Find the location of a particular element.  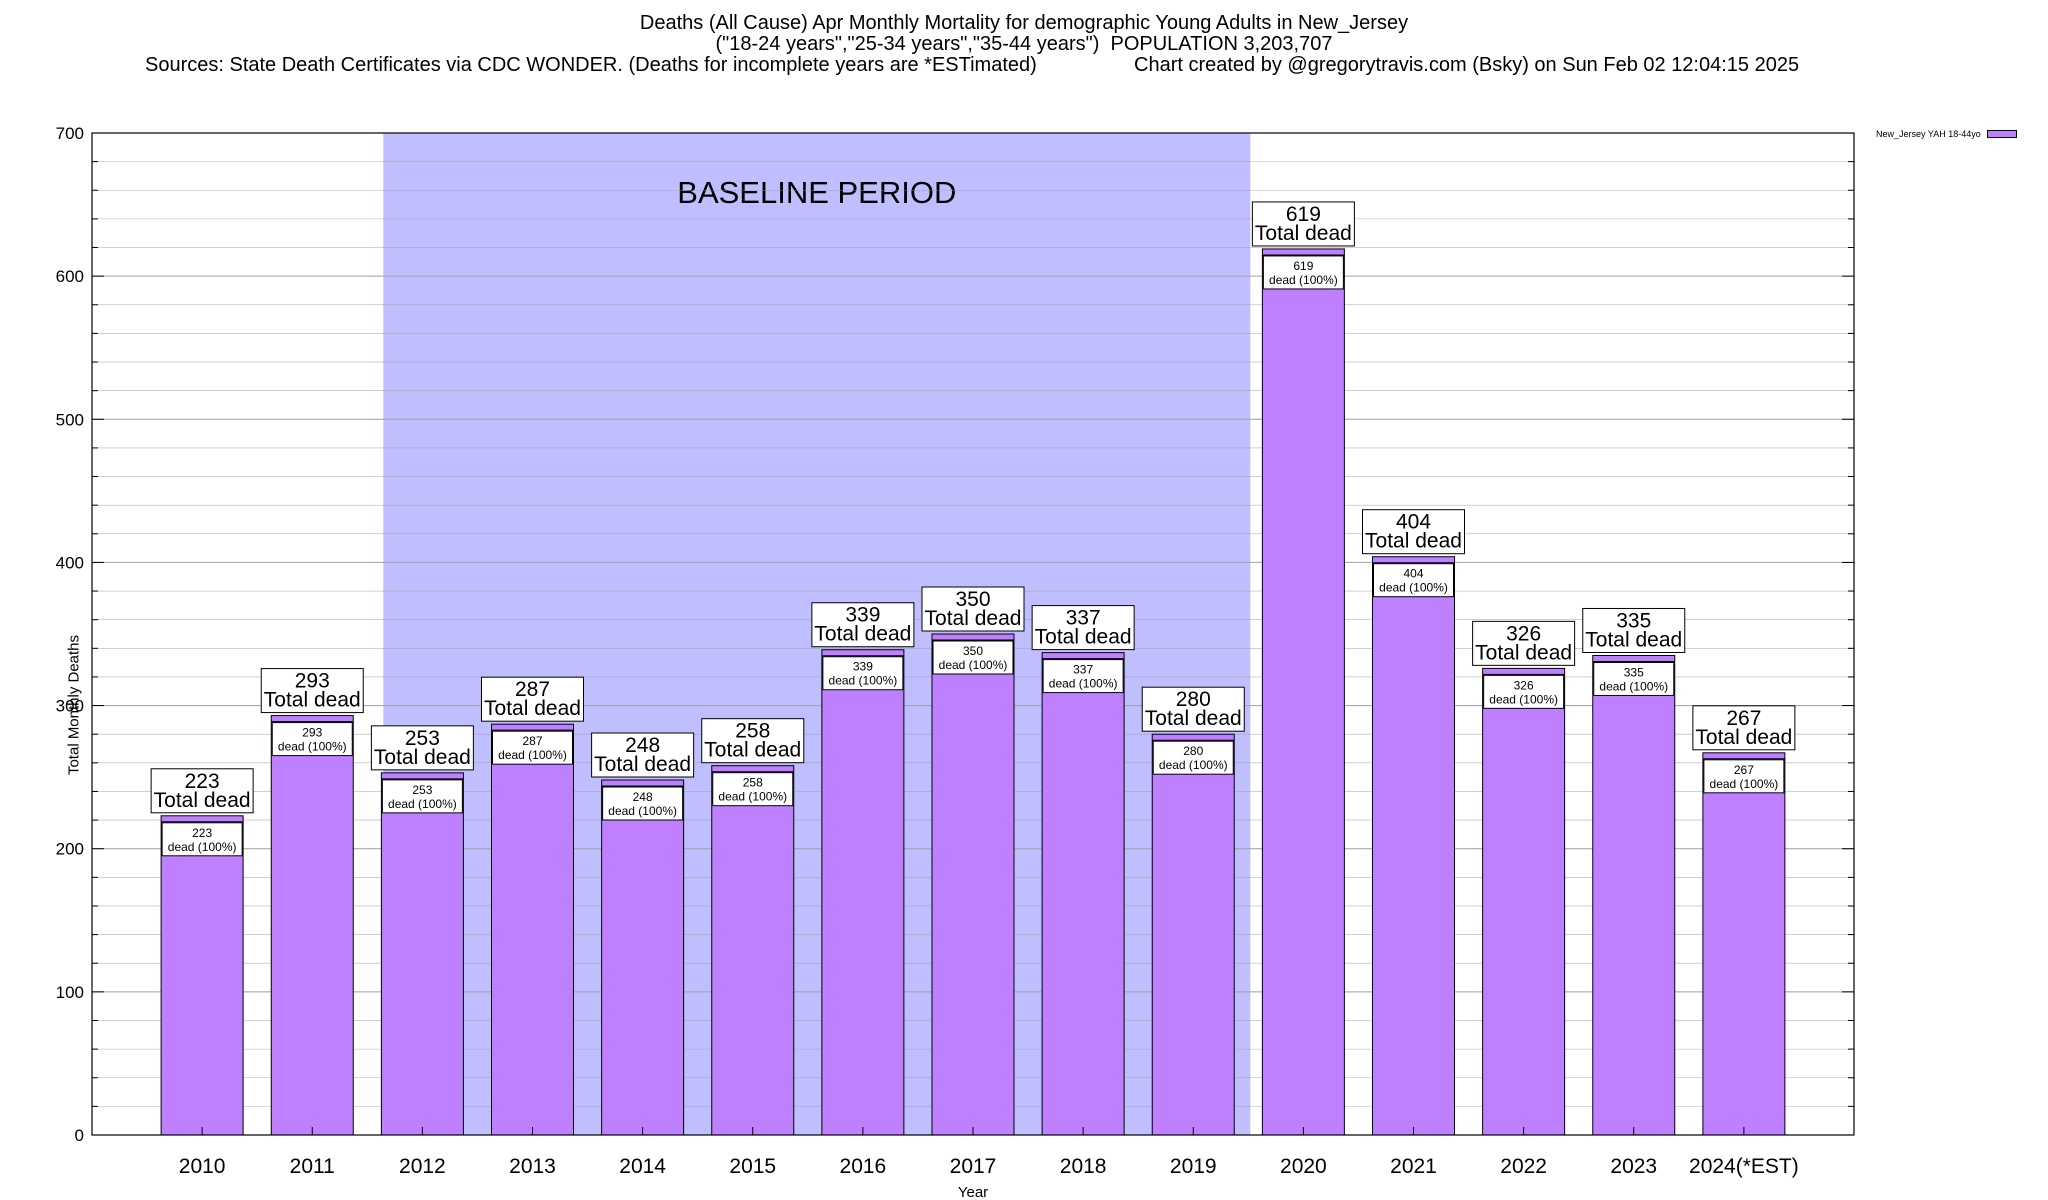

baseline-label: BASELINE PERIOD is located at coordinates (816, 192).